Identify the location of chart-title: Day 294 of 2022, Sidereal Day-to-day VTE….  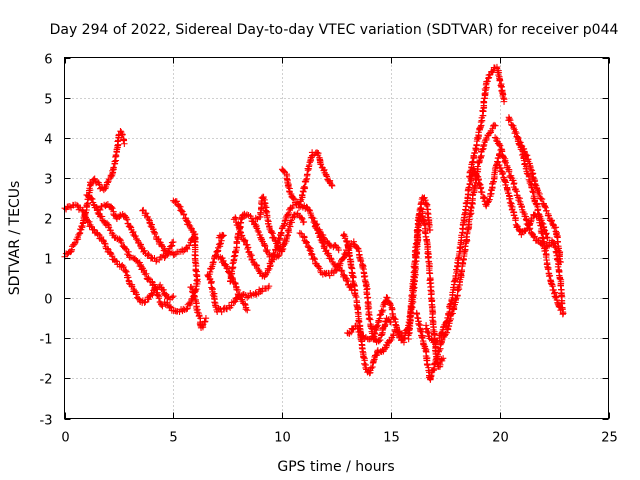
(334, 30).